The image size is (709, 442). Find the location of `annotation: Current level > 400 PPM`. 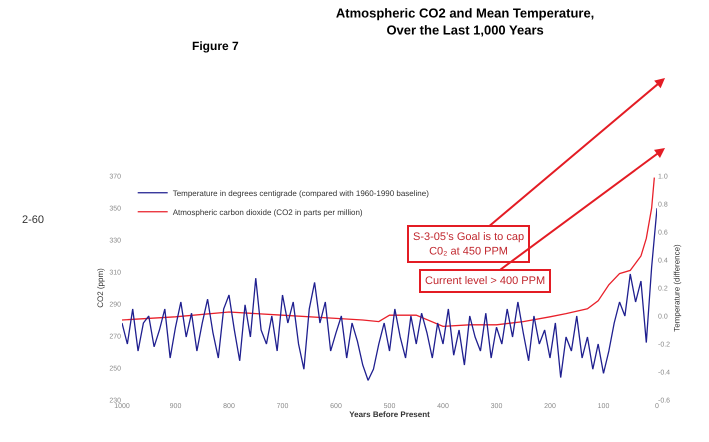

annotation: Current level > 400 PPM is located at coordinates (485, 281).